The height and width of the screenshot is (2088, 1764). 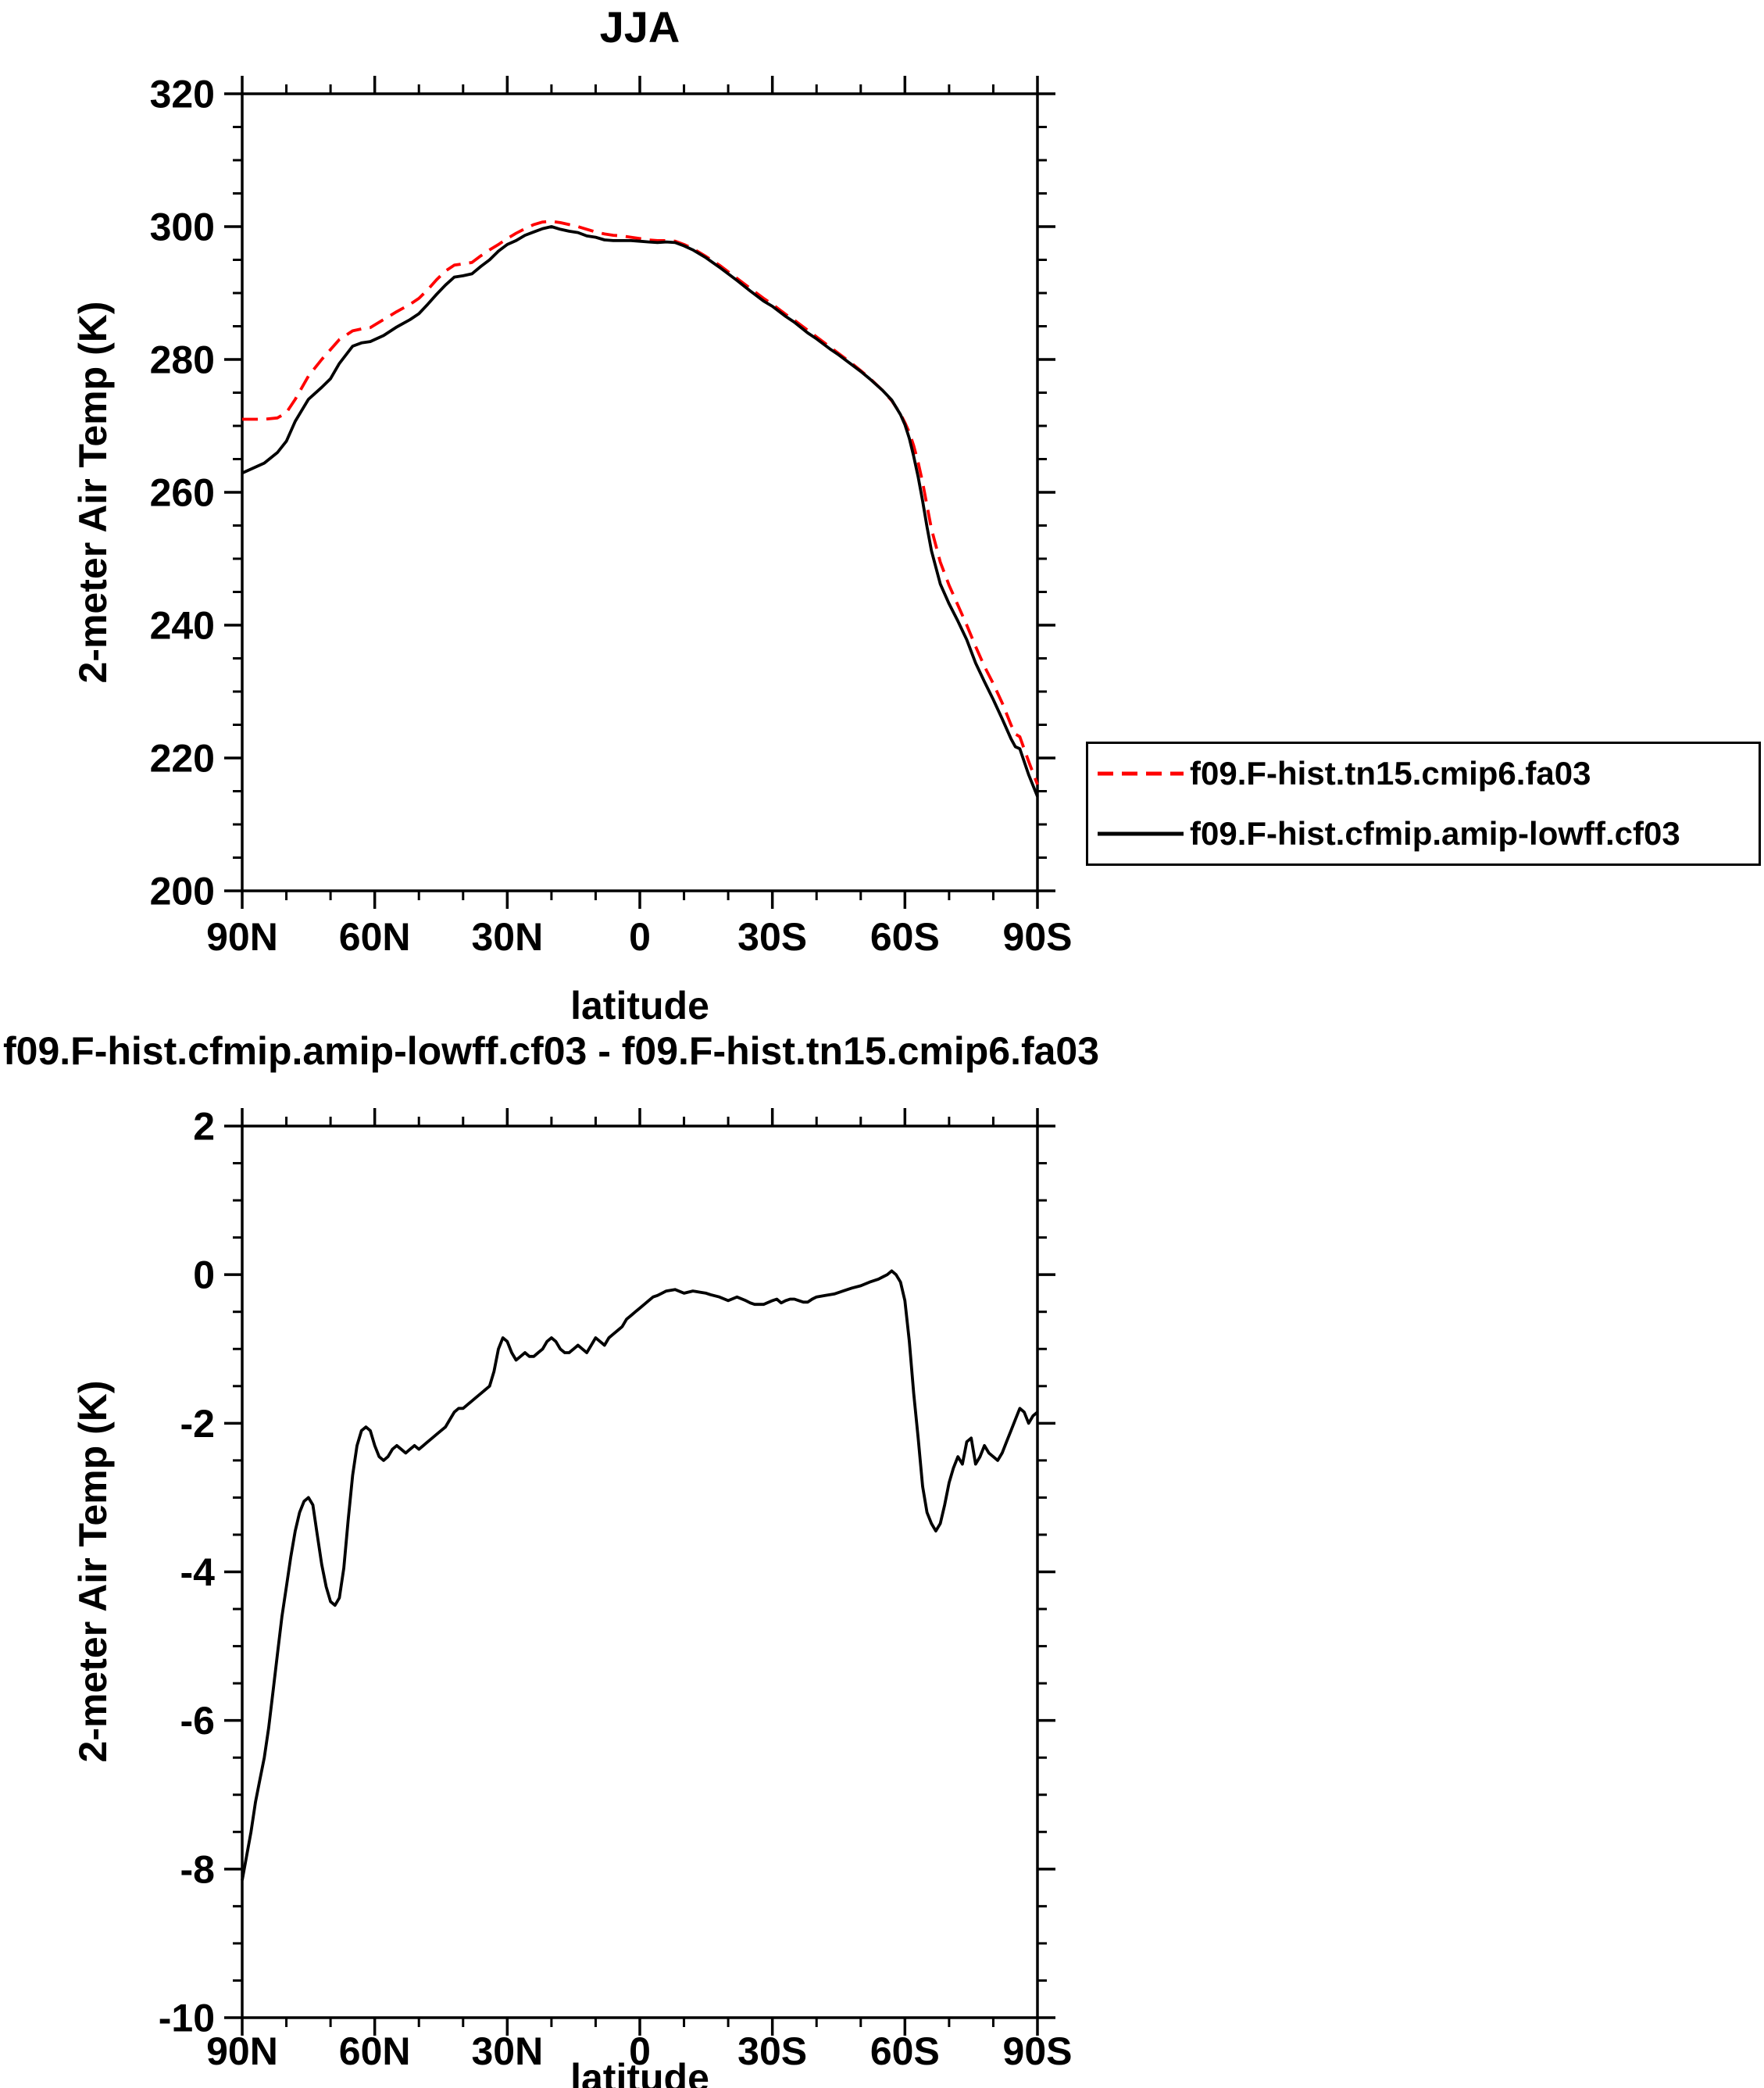 What do you see at coordinates (93, 1571) in the screenshot?
I see `bottom-chart-y-axis-title: 2-meter Air Temp (K)` at bounding box center [93, 1571].